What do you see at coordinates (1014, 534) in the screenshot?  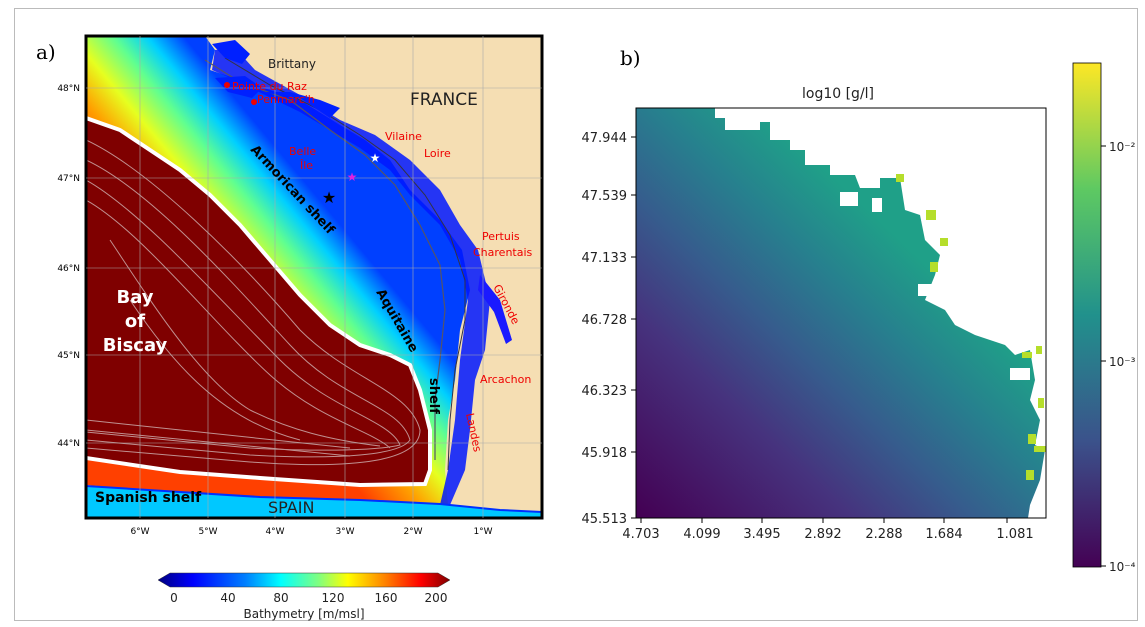 I see `x-tick: 1.081` at bounding box center [1014, 534].